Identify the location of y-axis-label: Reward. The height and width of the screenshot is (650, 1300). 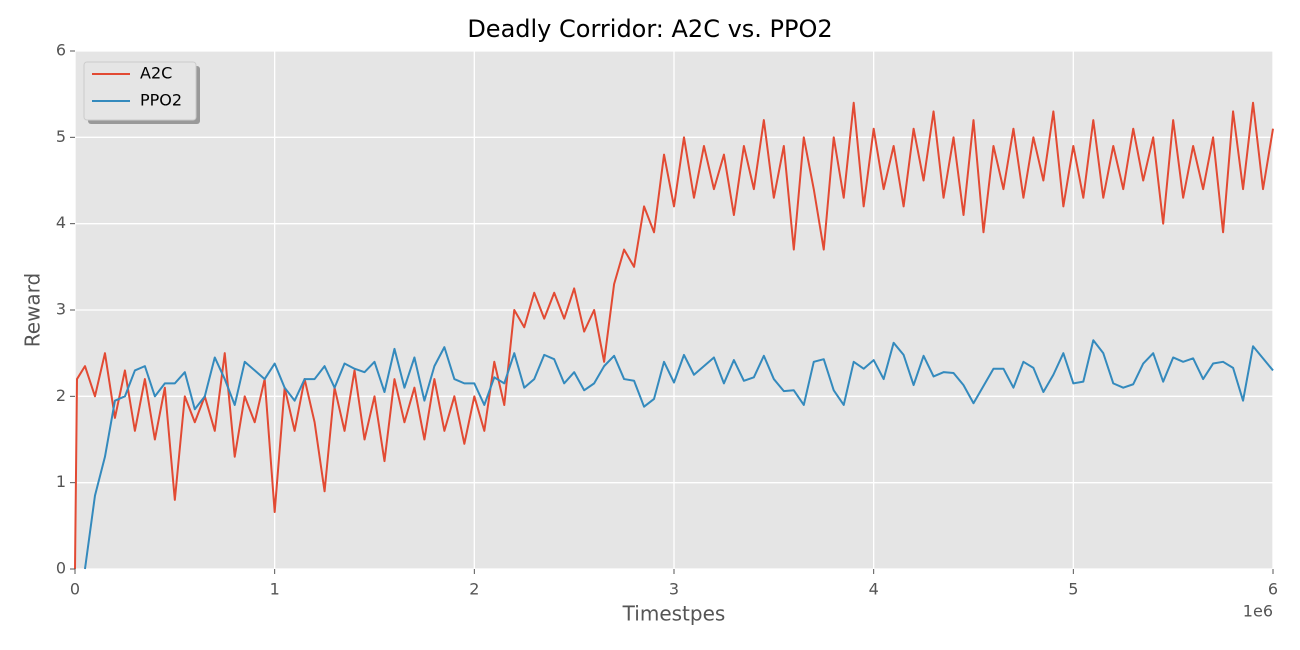
(33, 310).